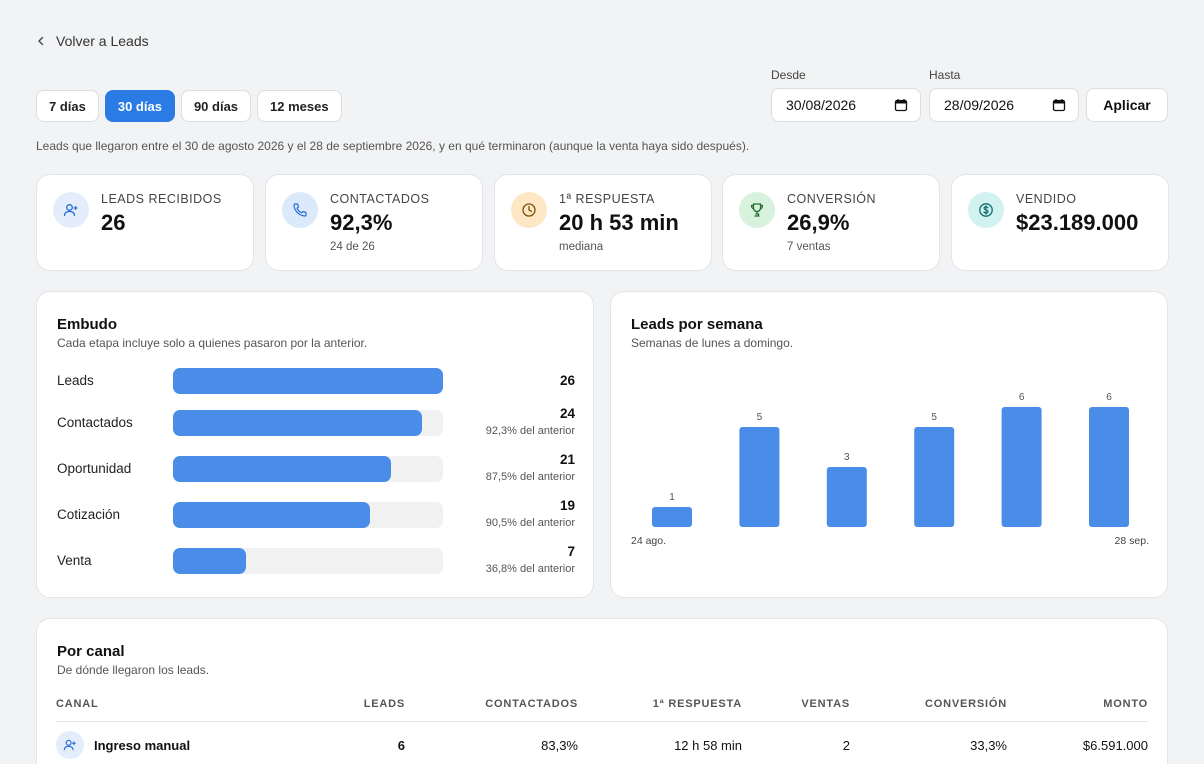 The width and height of the screenshot is (1204, 764). What do you see at coordinates (89, 514) in the screenshot?
I see `funnel-stage-label: Cotización` at bounding box center [89, 514].